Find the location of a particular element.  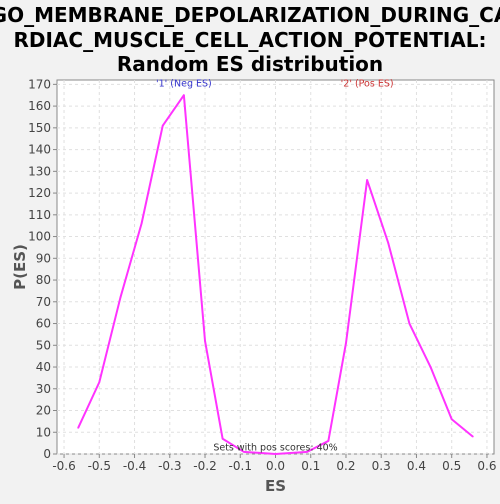

x-tick-label: -0.4 is located at coordinates (134, 466).